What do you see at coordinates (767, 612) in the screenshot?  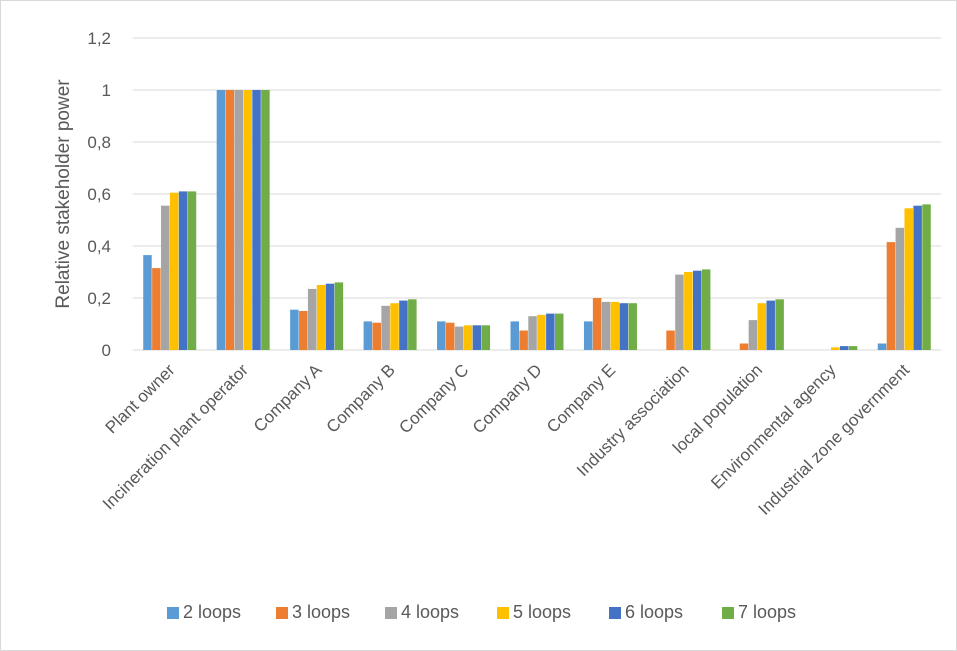 I see `legend-label: 7 loops` at bounding box center [767, 612].